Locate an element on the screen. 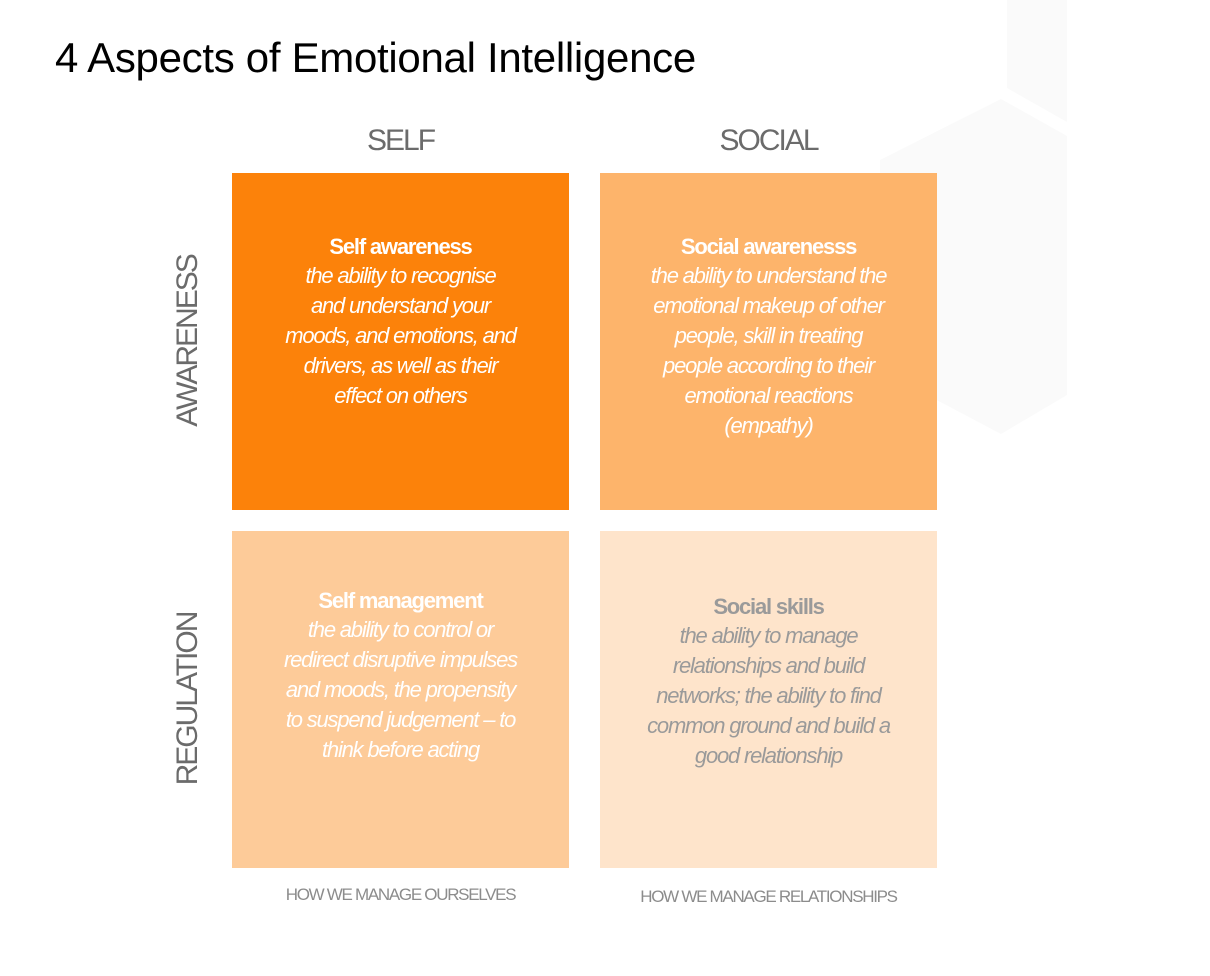 The height and width of the screenshot is (976, 1210). quadrant-heading: Social skills is located at coordinates (769, 606).